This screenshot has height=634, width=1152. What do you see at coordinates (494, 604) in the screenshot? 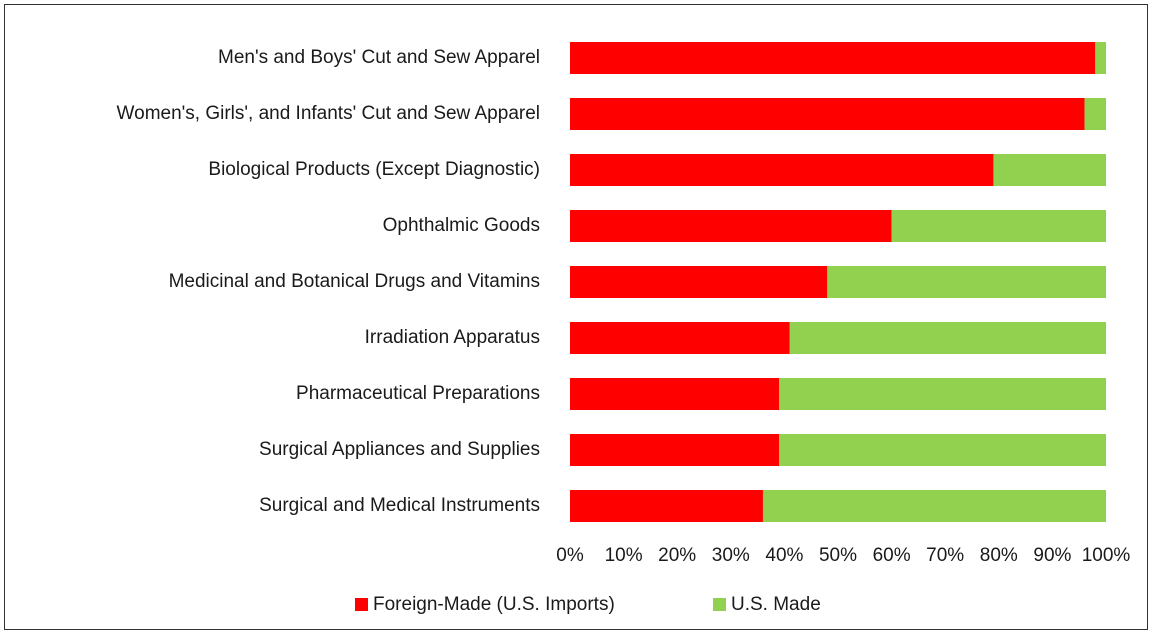
I see `legend-label: Foreign-Made (U.S. Imports)` at bounding box center [494, 604].